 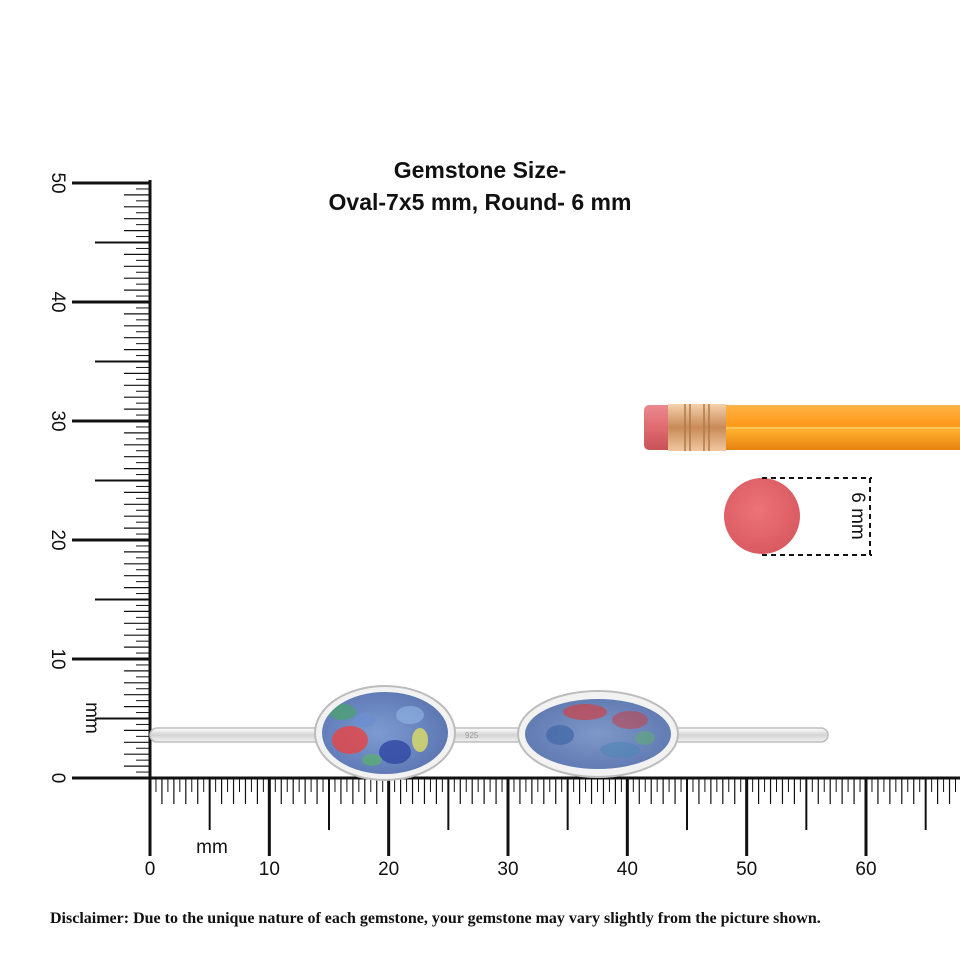 What do you see at coordinates (857, 516) in the screenshot?
I see `round-dimension-label: 6 mm` at bounding box center [857, 516].